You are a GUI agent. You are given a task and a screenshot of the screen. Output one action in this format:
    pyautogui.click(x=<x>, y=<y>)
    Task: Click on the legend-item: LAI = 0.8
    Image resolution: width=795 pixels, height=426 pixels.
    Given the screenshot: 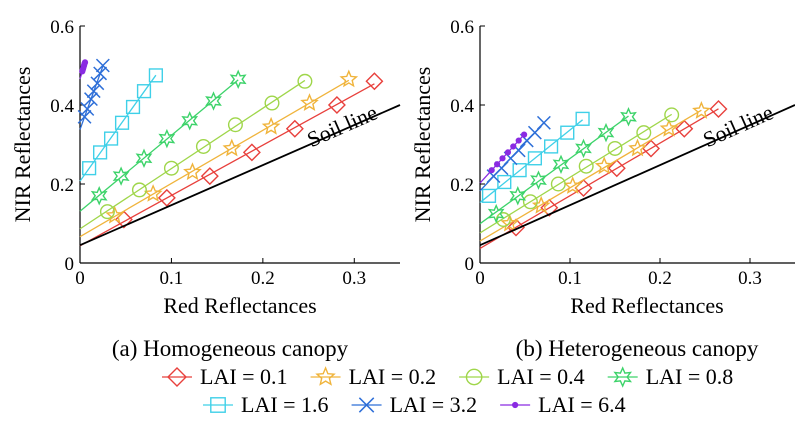 What is the action you would take?
    pyautogui.click(x=670, y=376)
    